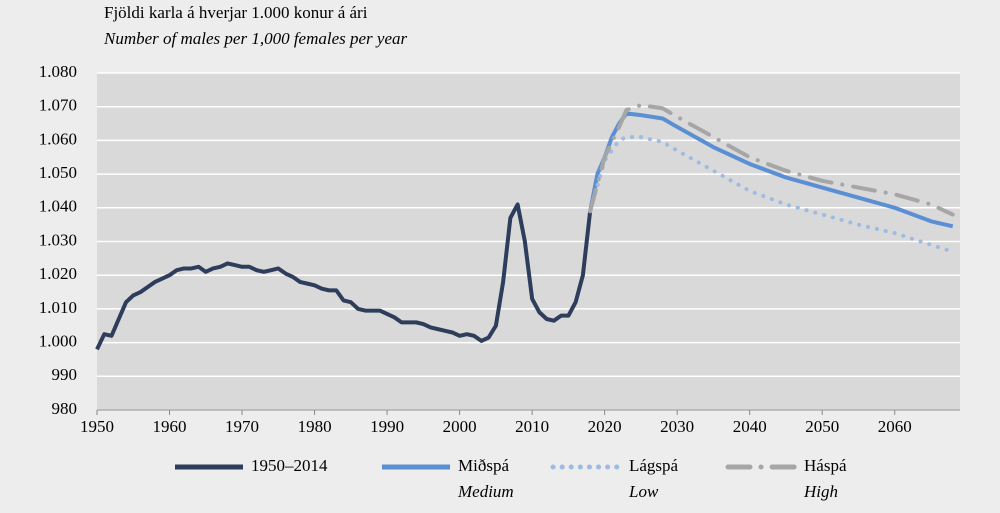 The width and height of the screenshot is (1000, 513). Describe the element at coordinates (58, 105) in the screenshot. I see `y-tick-label: 1.070` at that location.